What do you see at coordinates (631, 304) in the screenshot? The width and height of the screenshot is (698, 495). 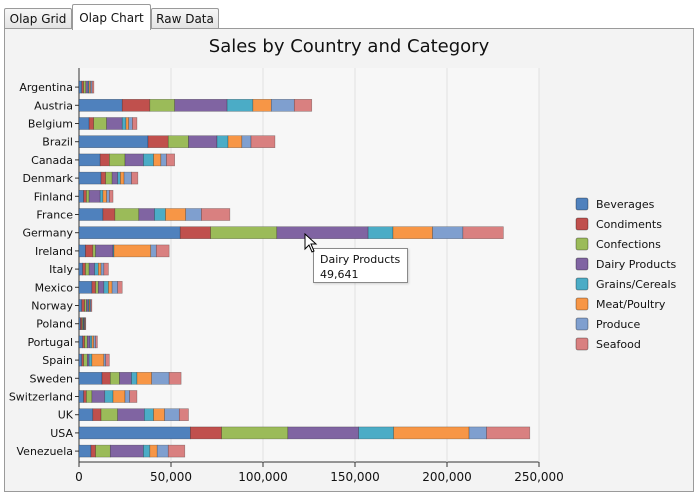 I see `legend-label: Meat/Poultry` at bounding box center [631, 304].